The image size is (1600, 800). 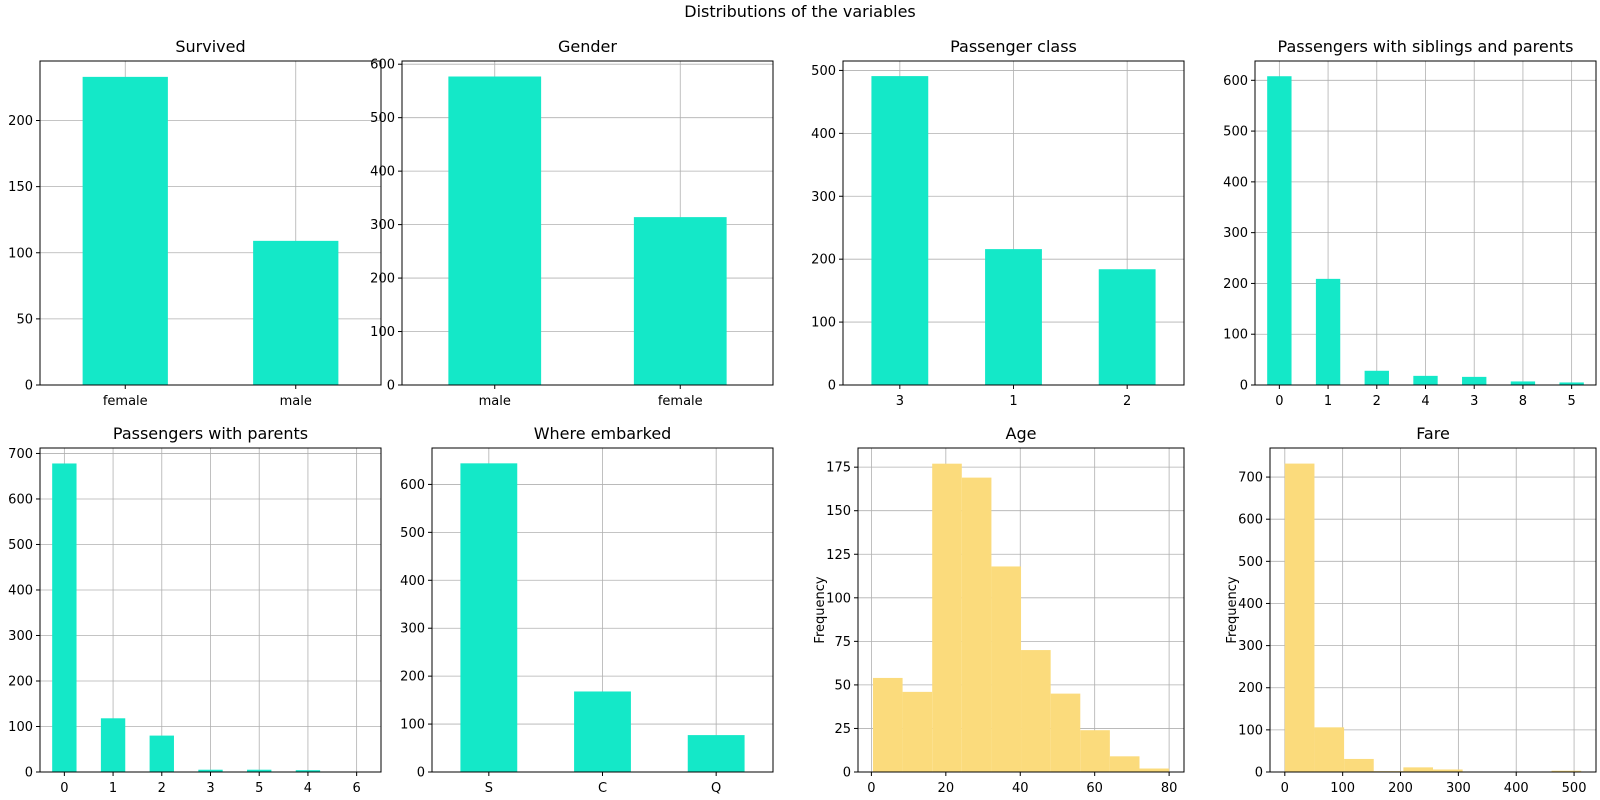 What do you see at coordinates (210, 46) in the screenshot?
I see `subplot-title: Survived` at bounding box center [210, 46].